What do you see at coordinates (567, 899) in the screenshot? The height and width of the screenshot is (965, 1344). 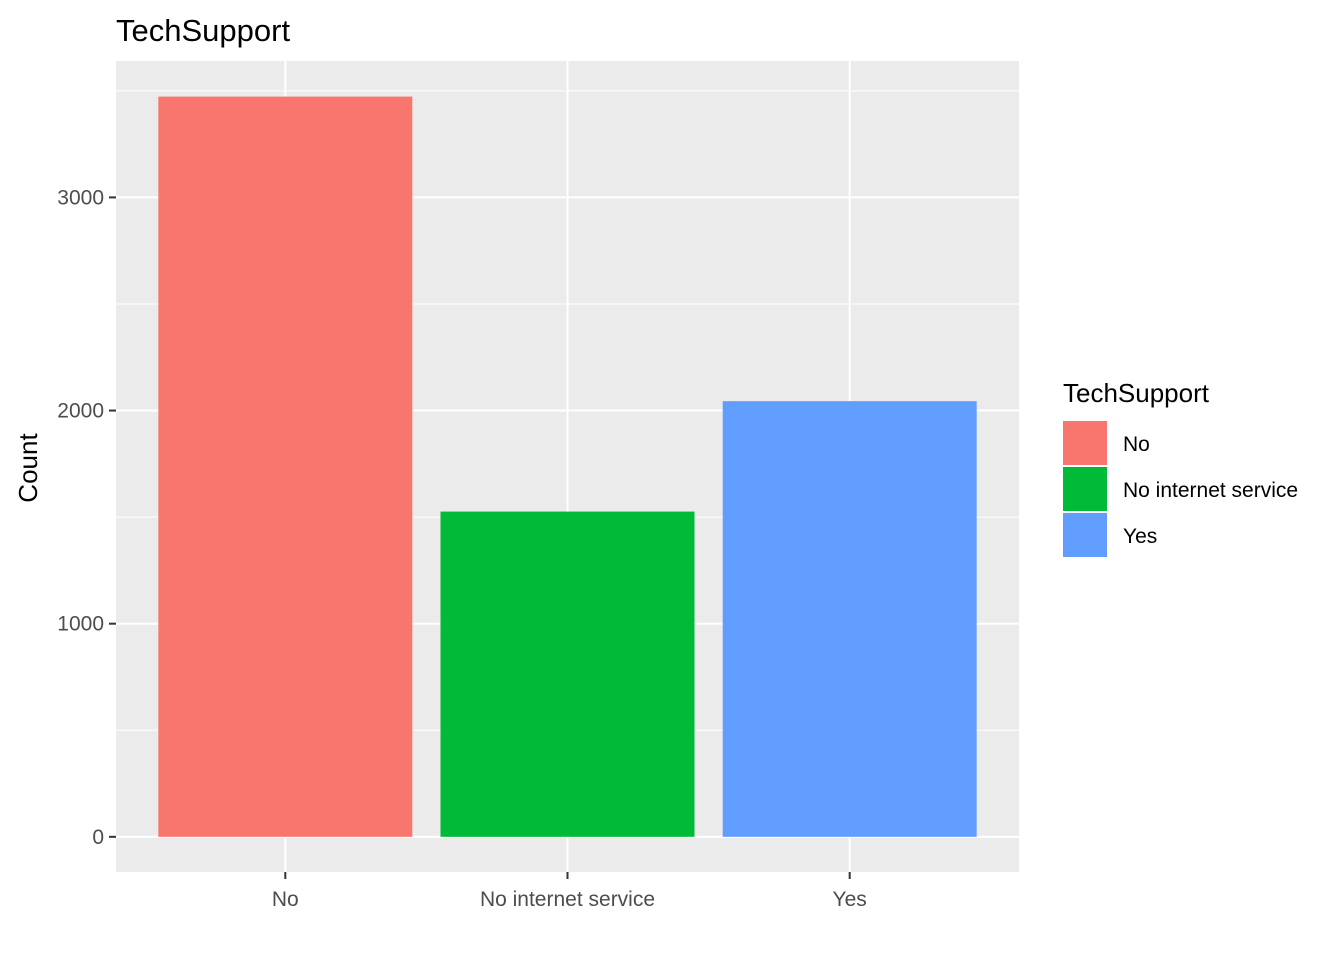 I see `x-tick-label: No internet service` at bounding box center [567, 899].